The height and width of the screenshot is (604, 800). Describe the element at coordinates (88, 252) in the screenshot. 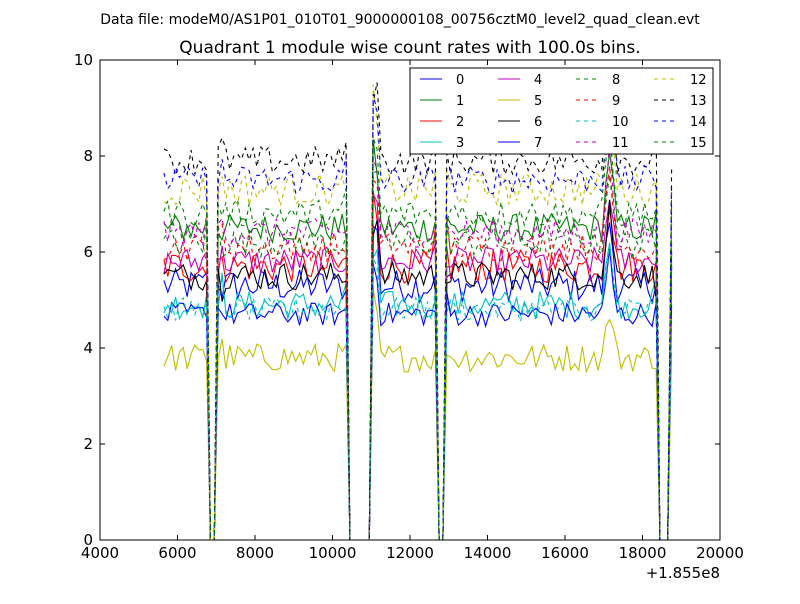

I see `y-tick-label: 6` at that location.